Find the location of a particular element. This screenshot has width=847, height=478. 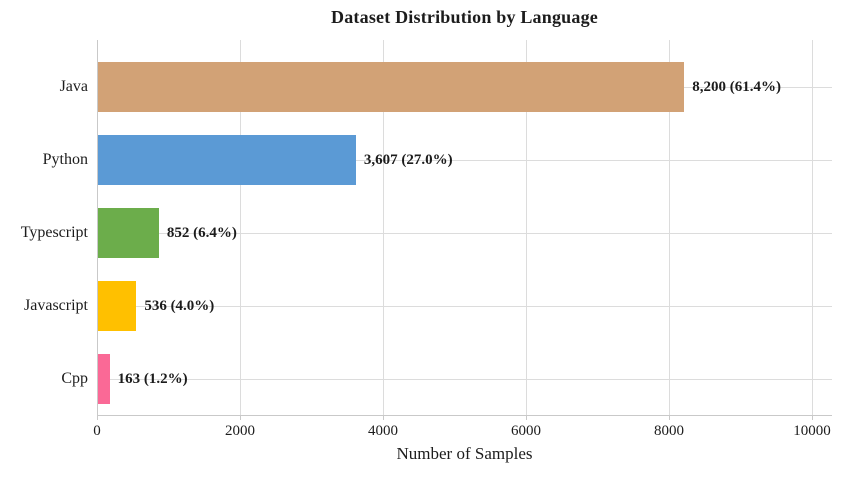

x-tick-label: 0 is located at coordinates (97, 431).